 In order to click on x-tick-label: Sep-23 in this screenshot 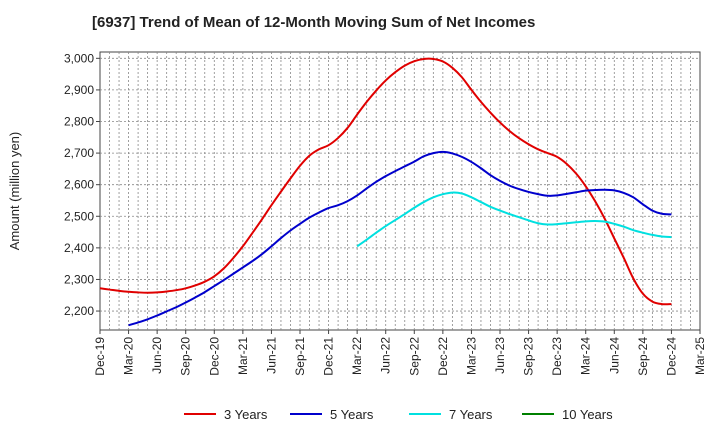, I will do `click(529, 356)`.